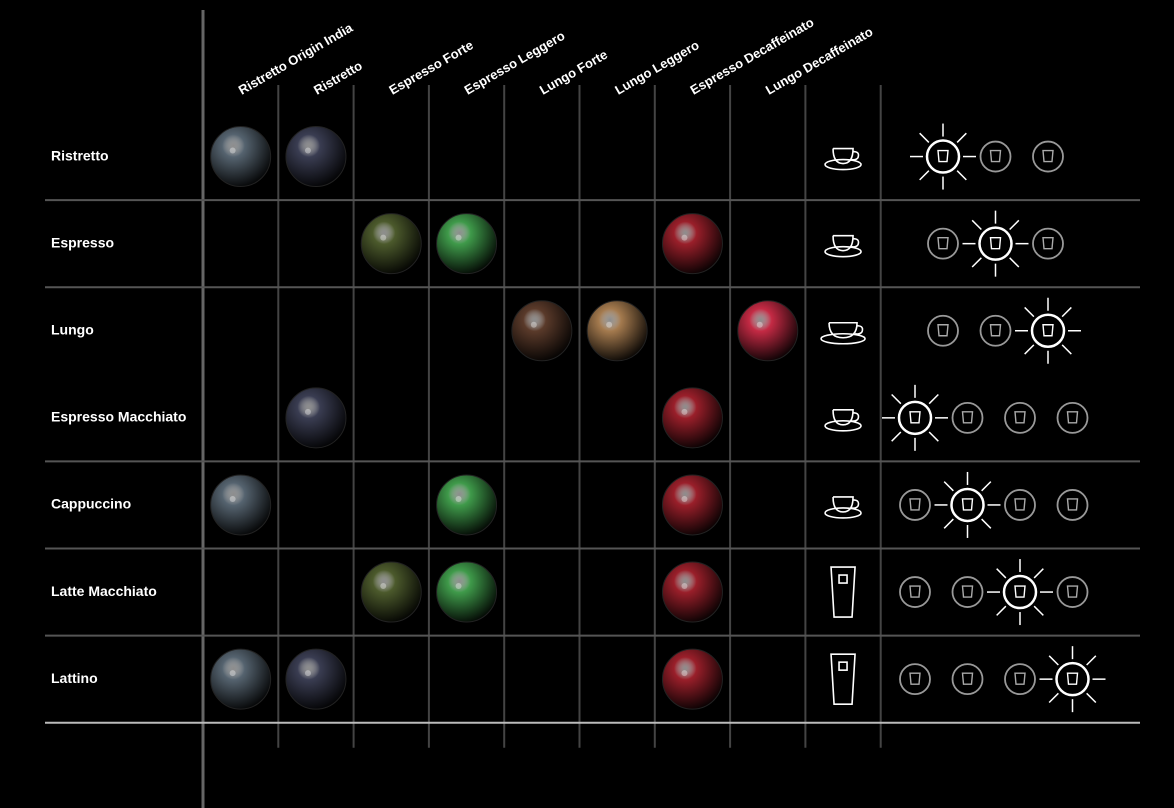  What do you see at coordinates (656, 67) in the screenshot?
I see `column-header: Lungo Leggero` at bounding box center [656, 67].